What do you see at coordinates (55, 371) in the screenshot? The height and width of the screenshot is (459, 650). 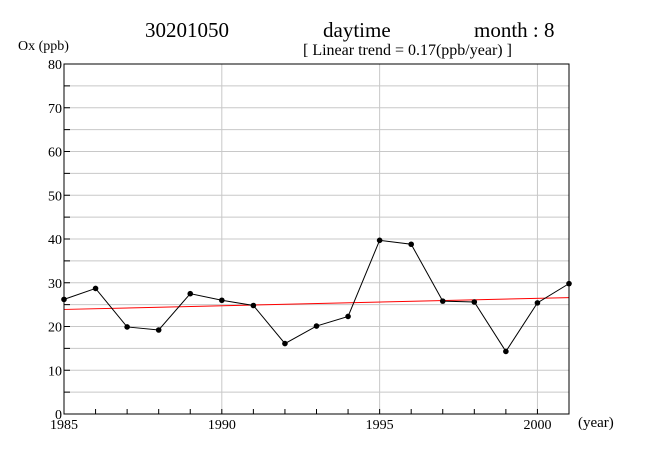 I see `y-tick-label: 10` at bounding box center [55, 371].